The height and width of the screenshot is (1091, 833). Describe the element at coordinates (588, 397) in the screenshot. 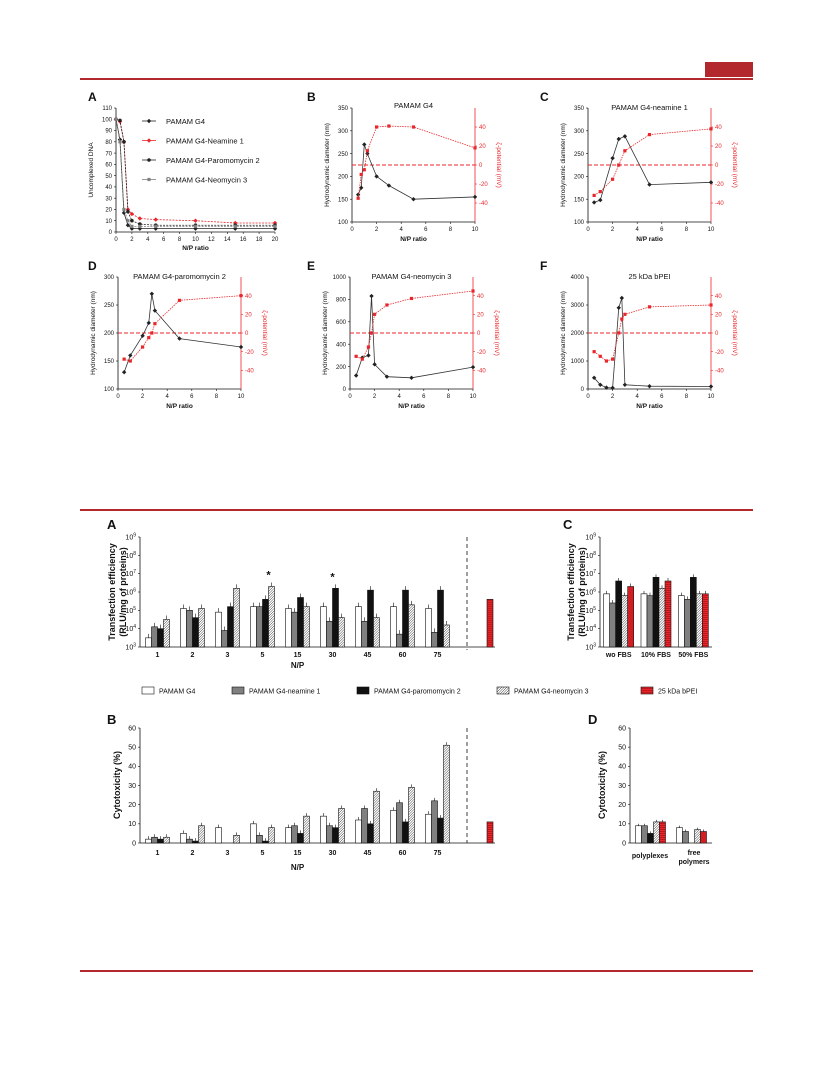

I see `x-tick-label: 0` at that location.